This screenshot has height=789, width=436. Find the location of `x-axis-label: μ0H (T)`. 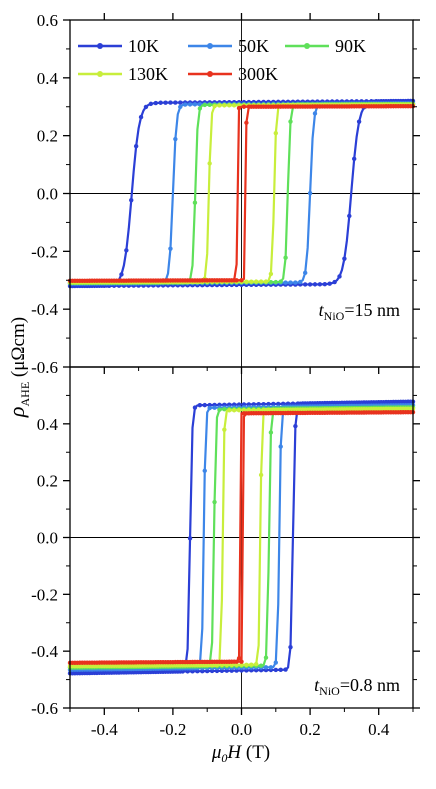

x-axis-label: μ0H (T) is located at coordinates (240, 753).